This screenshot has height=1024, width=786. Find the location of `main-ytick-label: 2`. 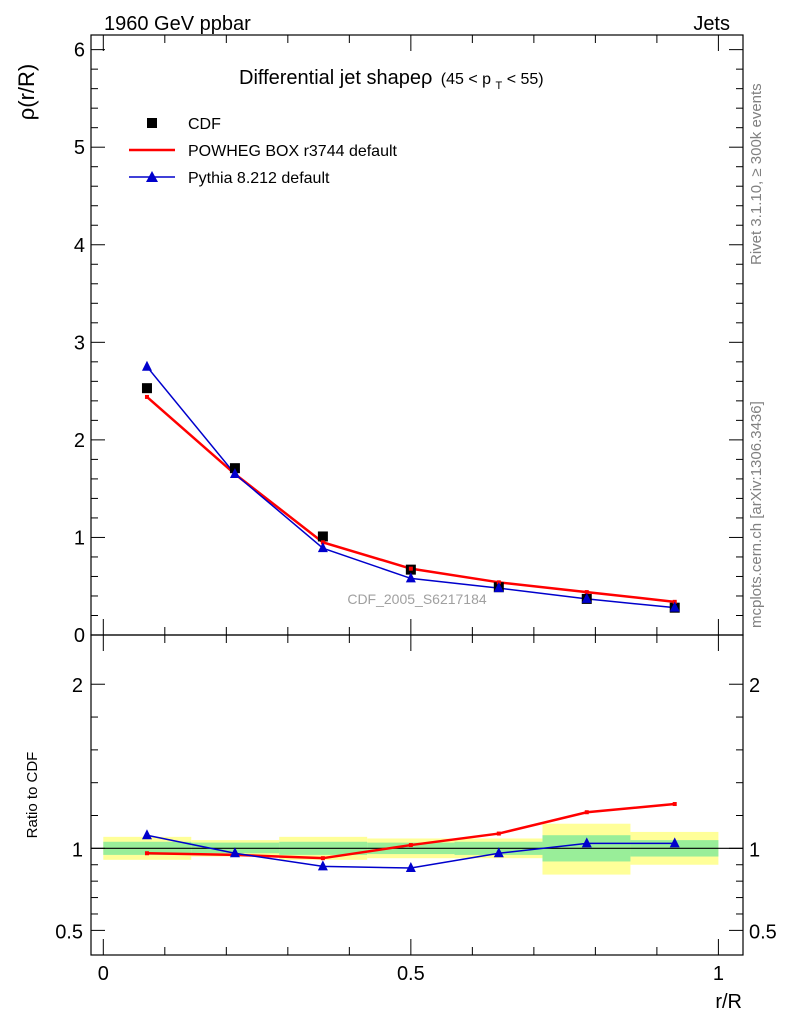

main-ytick-label: 2 is located at coordinates (79, 441).